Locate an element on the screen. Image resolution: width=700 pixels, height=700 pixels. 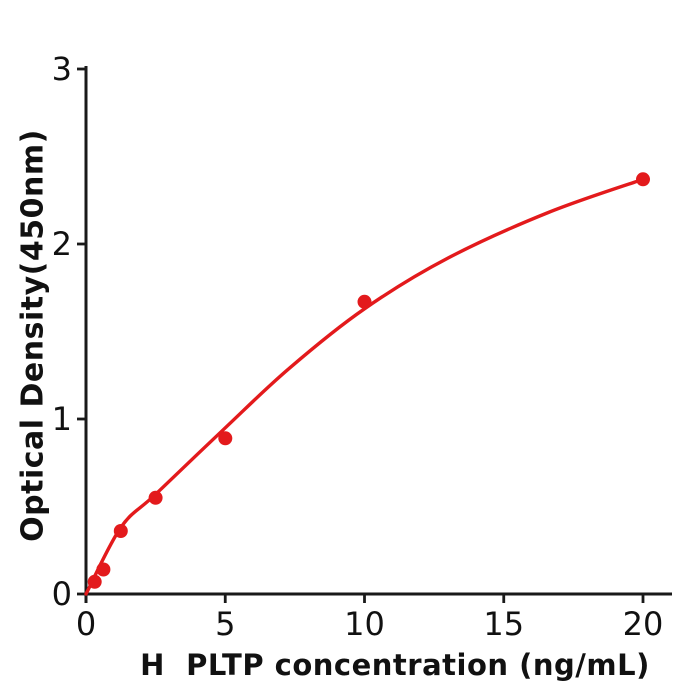
y-axis-title: Optical Density(450nm) is located at coordinates (33, 335).